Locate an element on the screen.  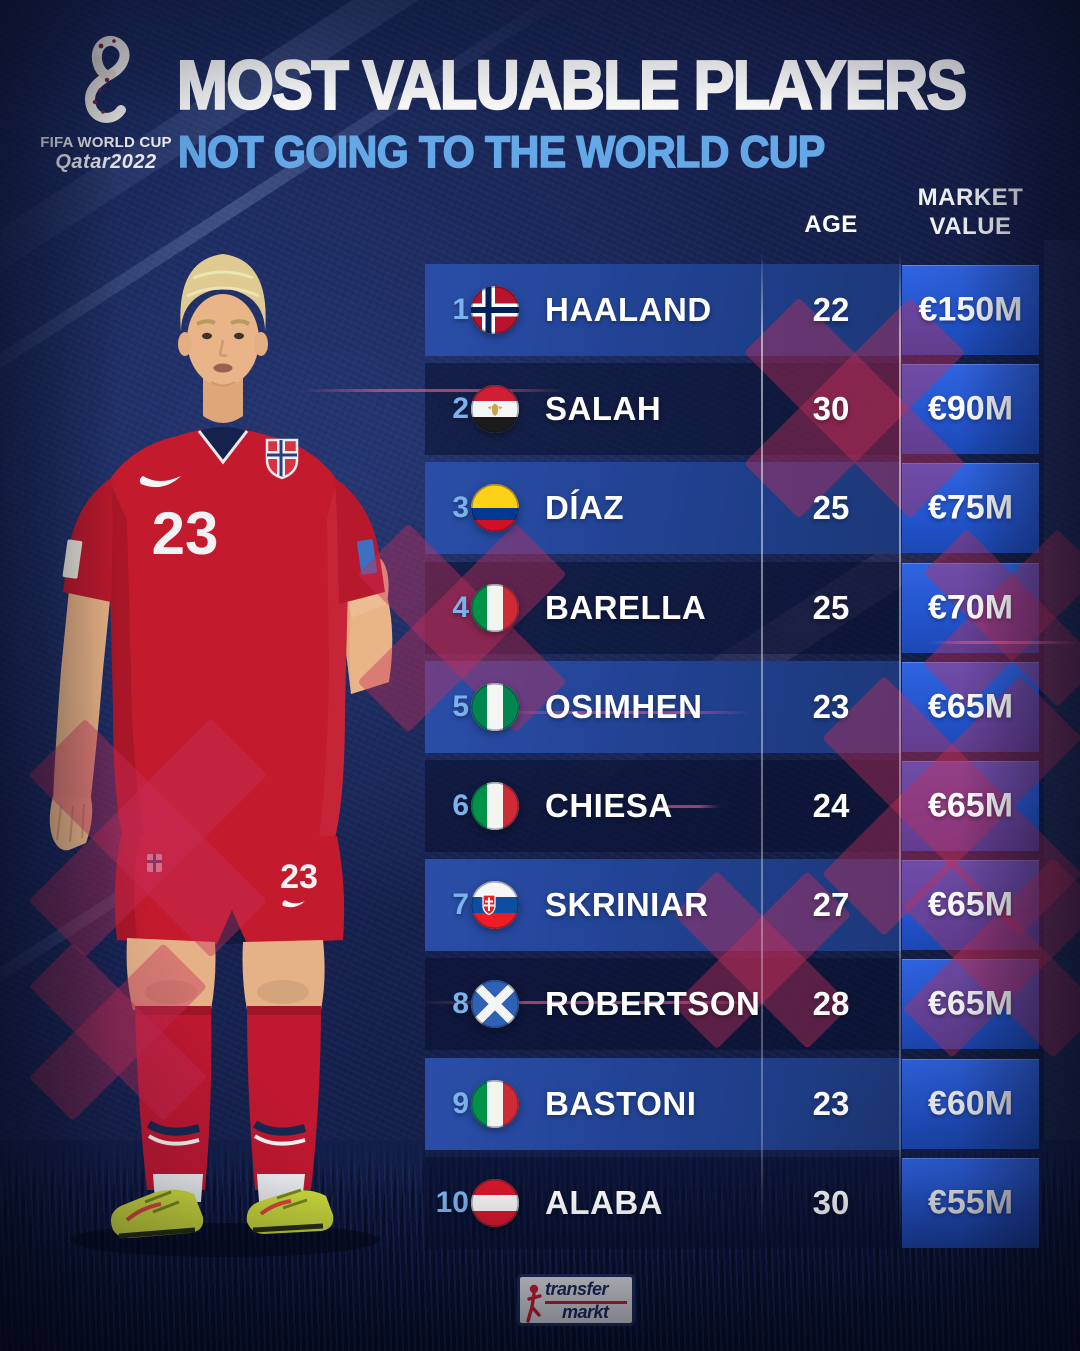
rank-label: 3 is located at coordinates (460, 508).